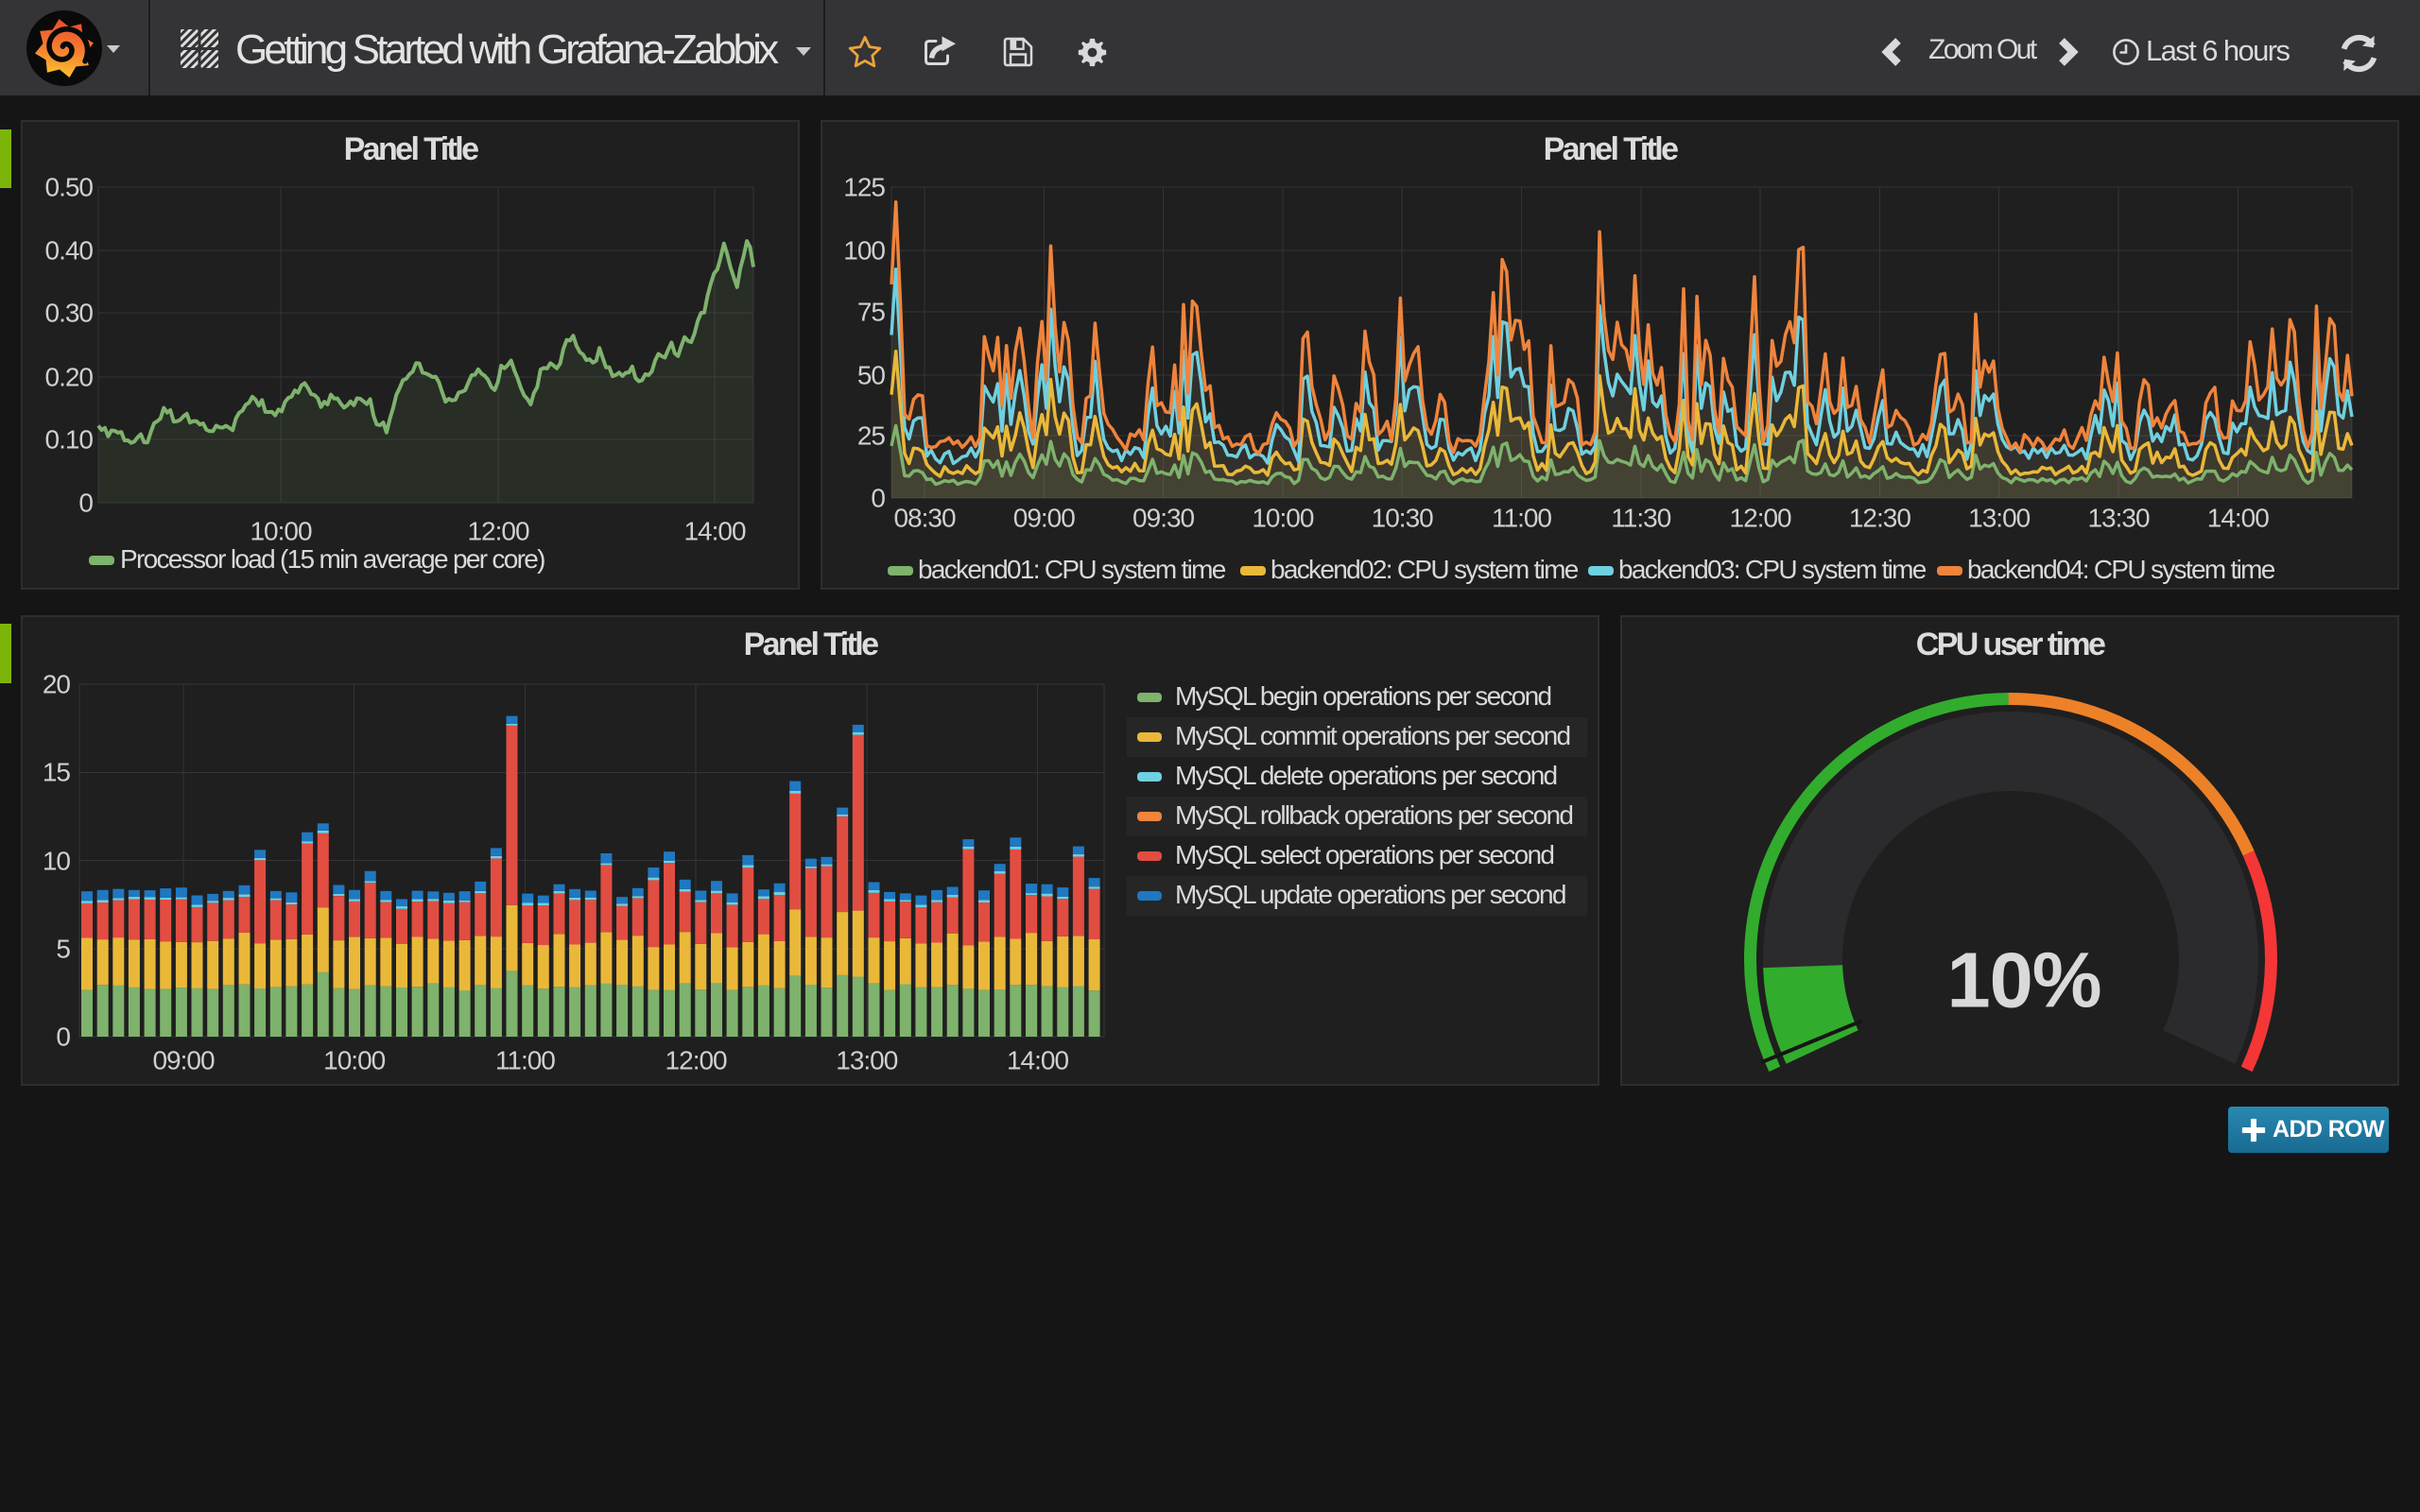 This screenshot has width=2420, height=1512. I want to click on svg-text: 0.50, so click(69, 187).